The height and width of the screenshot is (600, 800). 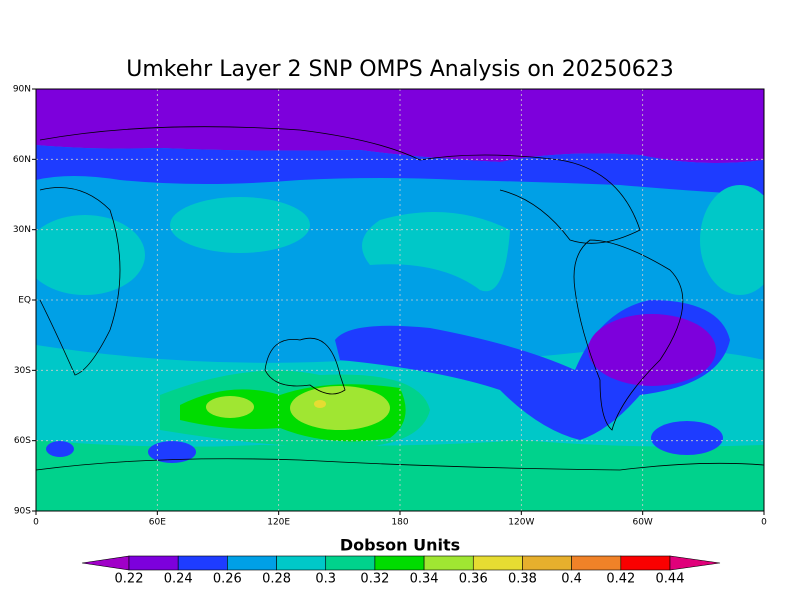 I want to click on lat-tick-label: 60S, so click(x=22, y=441).